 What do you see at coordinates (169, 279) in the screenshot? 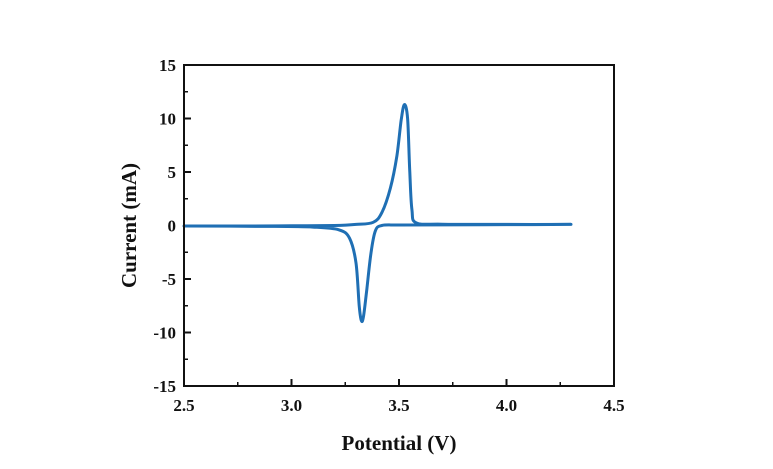
I see `y-tick-label: -5` at bounding box center [169, 279].